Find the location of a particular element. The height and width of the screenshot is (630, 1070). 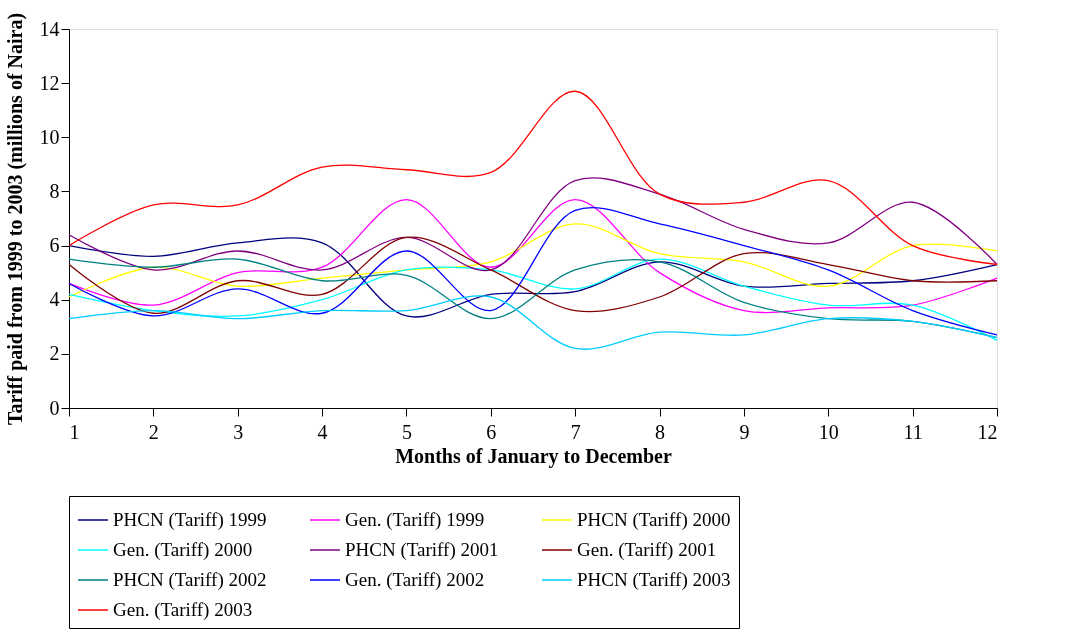

x-tick-label: 1 is located at coordinates (74, 431).